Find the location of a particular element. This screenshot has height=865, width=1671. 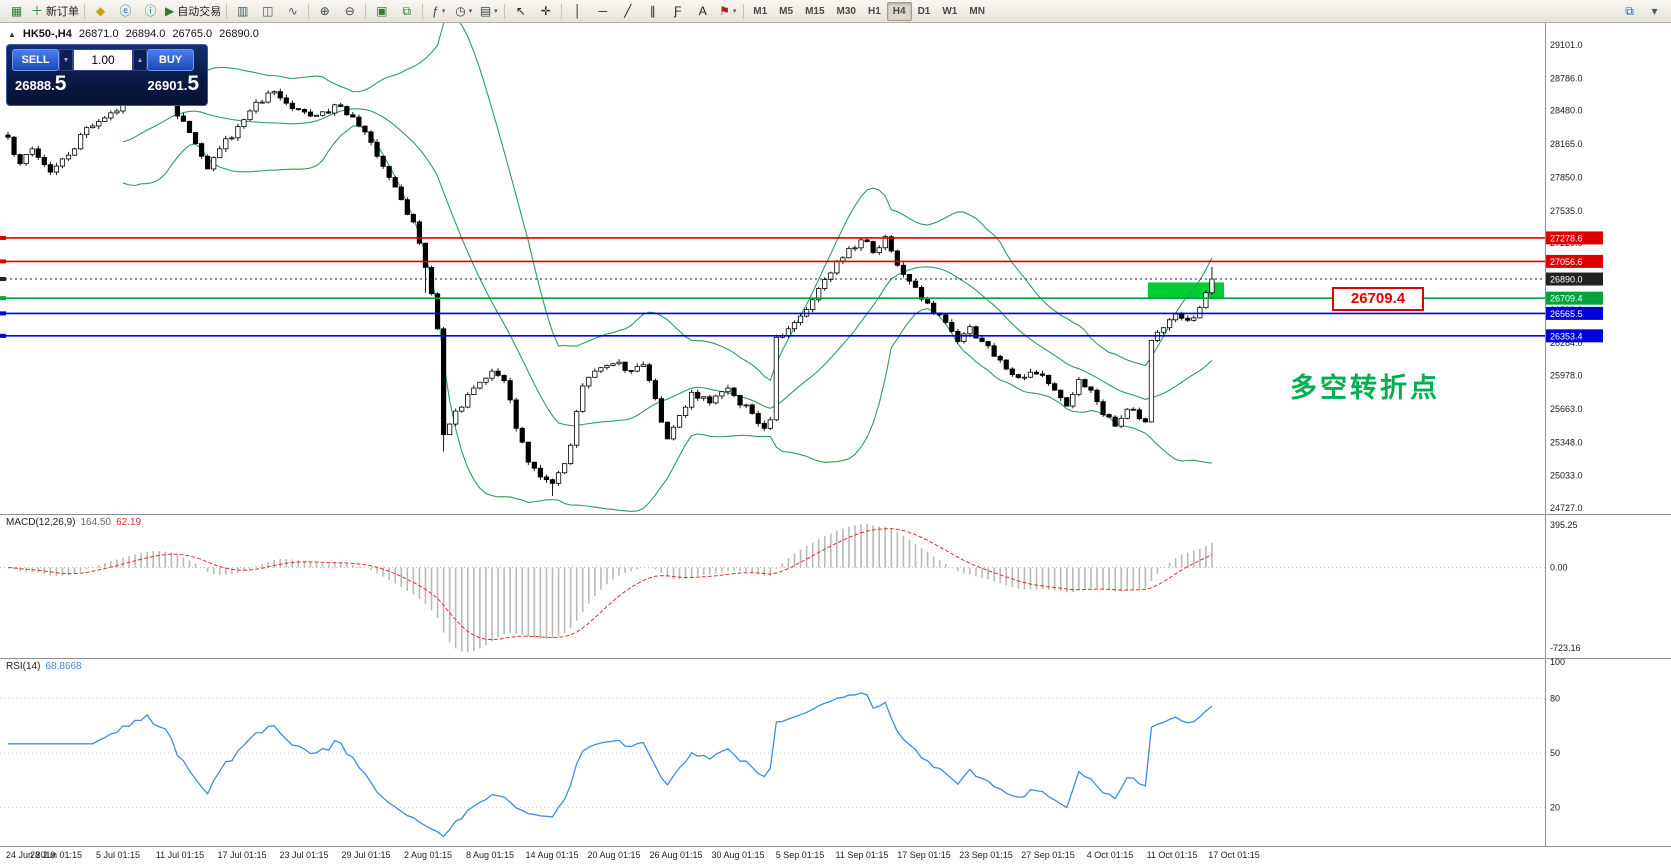

zoom-out-icon: ⊖ is located at coordinates (349, 11).